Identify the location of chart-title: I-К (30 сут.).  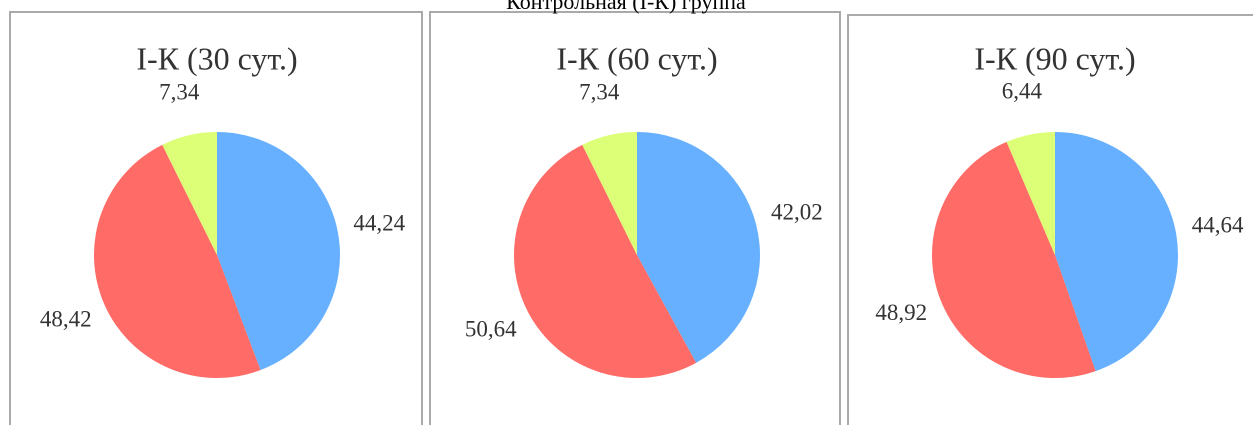
(216, 58).